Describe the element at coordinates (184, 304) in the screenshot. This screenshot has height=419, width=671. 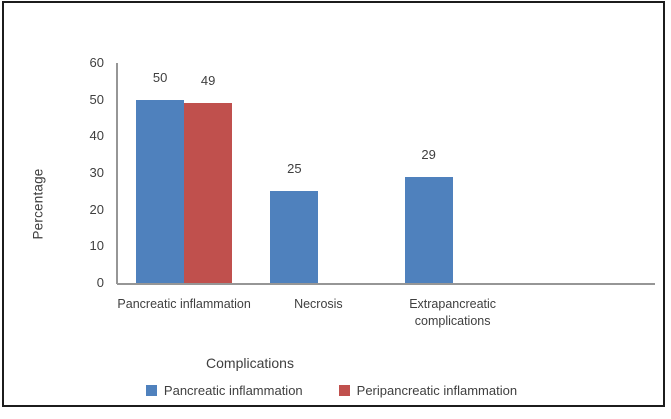
I see `category-label-pancreatic-inflammation: Pancreatic inflammation` at that location.